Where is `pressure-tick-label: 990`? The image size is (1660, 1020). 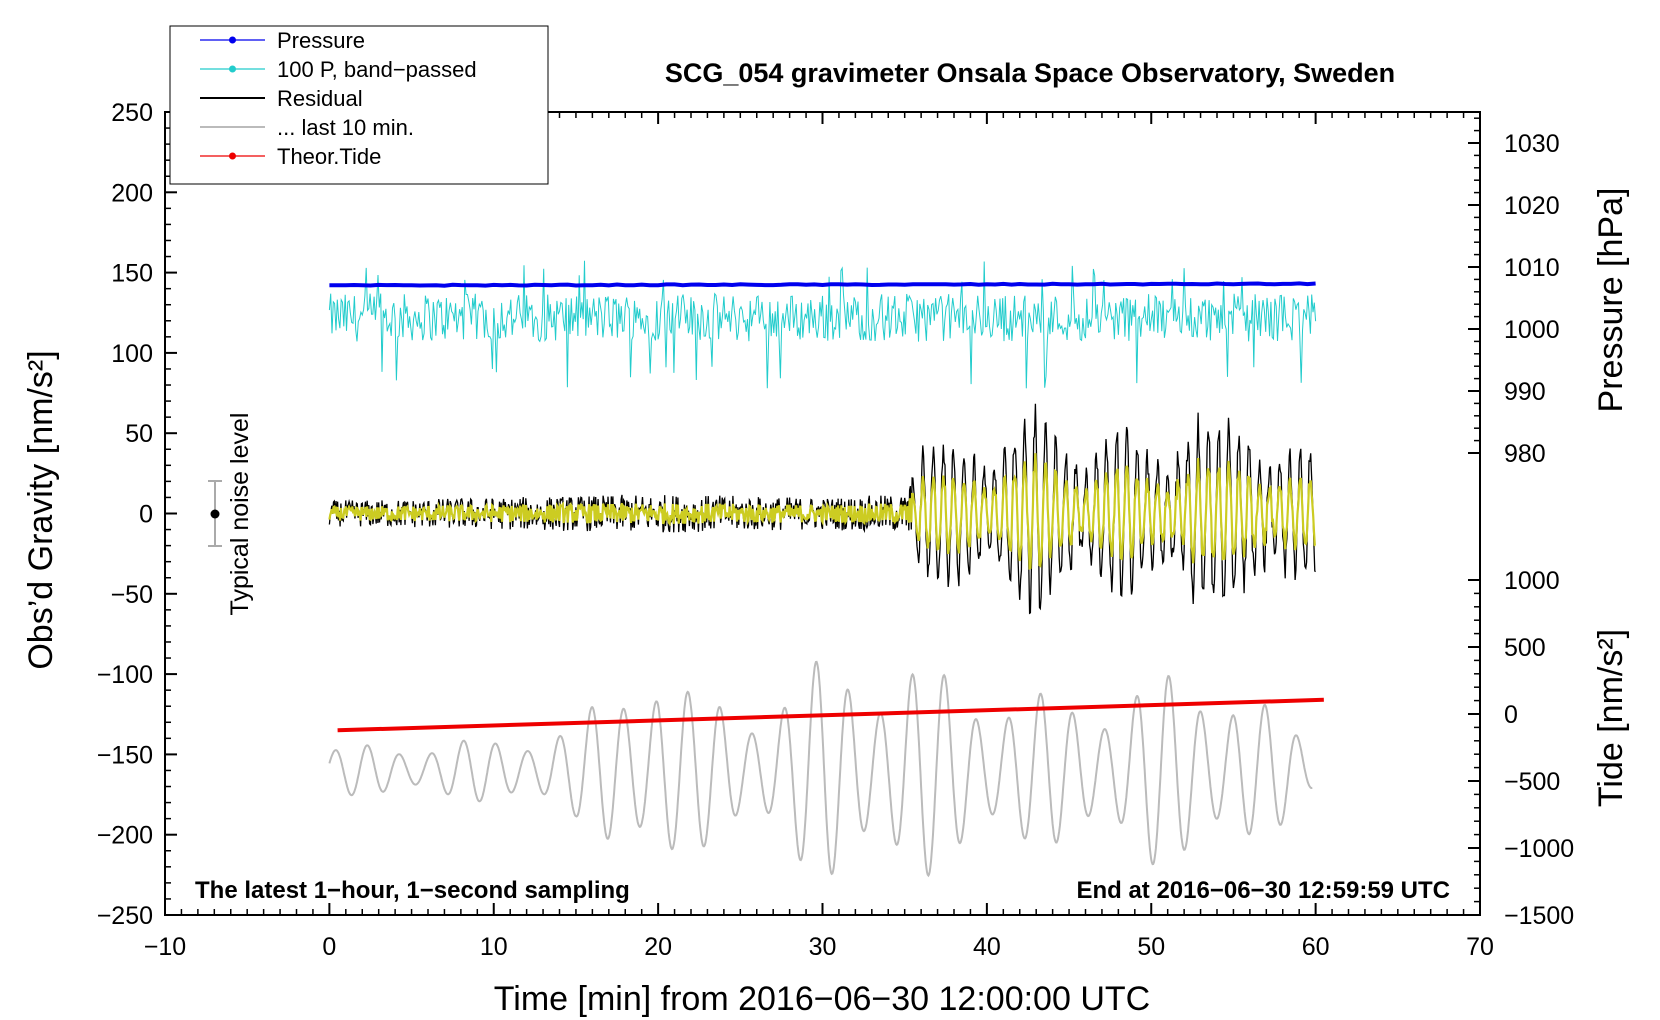
pressure-tick-label: 990 is located at coordinates (1525, 392).